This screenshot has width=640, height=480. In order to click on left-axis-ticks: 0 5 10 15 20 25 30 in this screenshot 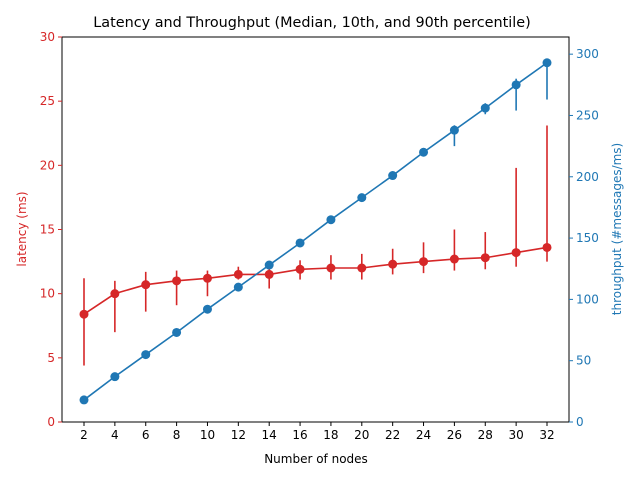, I will do `click(51, 229)`.